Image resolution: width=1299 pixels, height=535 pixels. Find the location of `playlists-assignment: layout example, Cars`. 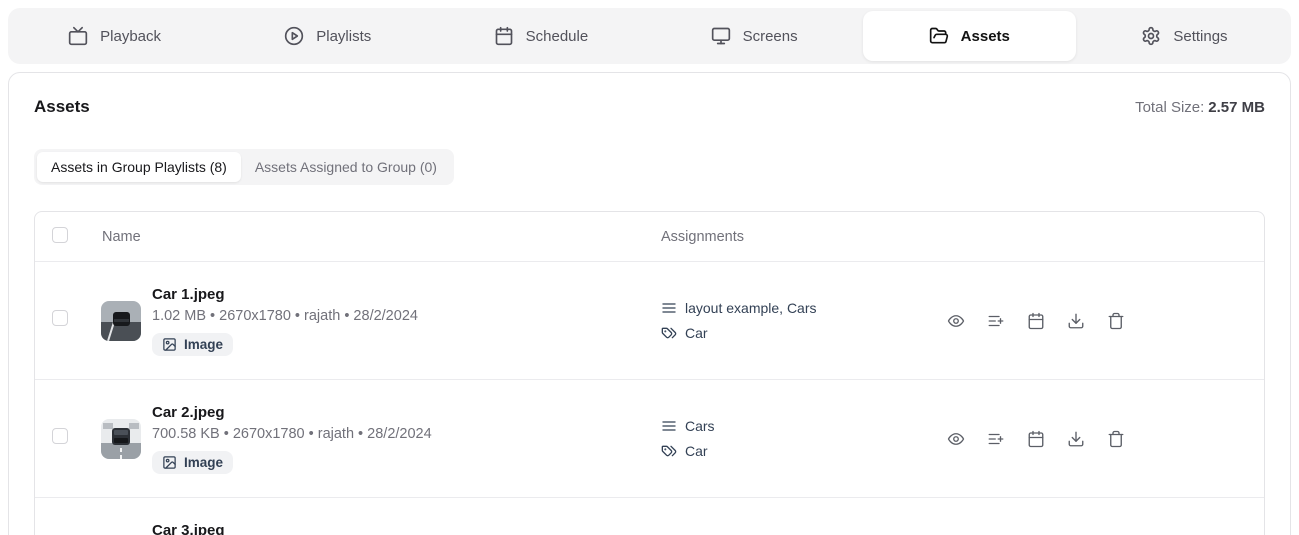

playlists-assignment: layout example, Cars is located at coordinates (804, 308).